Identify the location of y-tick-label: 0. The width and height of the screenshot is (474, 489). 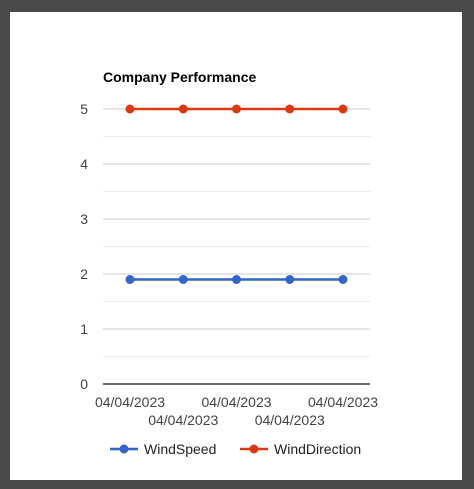
(84, 384).